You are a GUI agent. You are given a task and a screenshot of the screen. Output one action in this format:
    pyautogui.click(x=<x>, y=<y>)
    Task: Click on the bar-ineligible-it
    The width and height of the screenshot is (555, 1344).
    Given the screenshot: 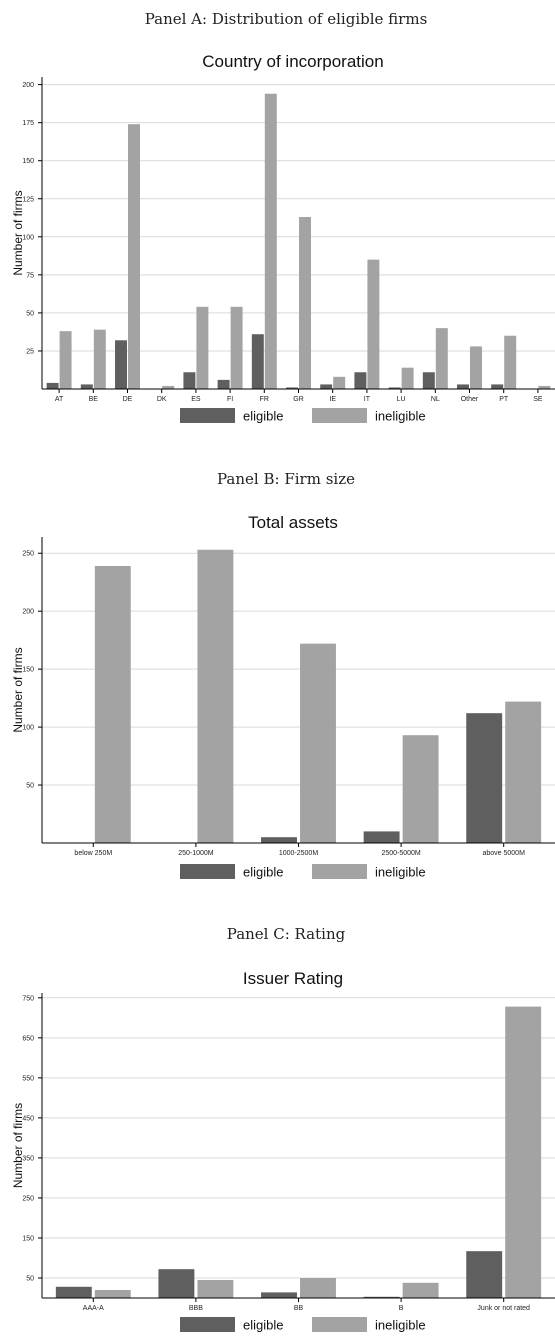 What is the action you would take?
    pyautogui.click(x=373, y=324)
    